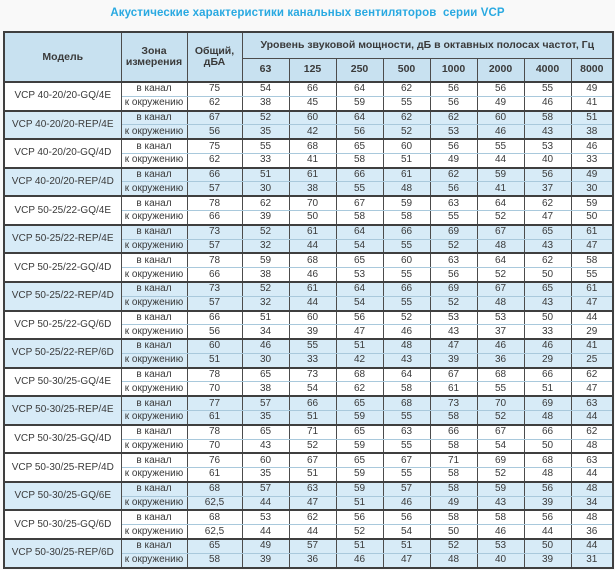  I want to click on freq-value-cell: 41, so click(500, 189).